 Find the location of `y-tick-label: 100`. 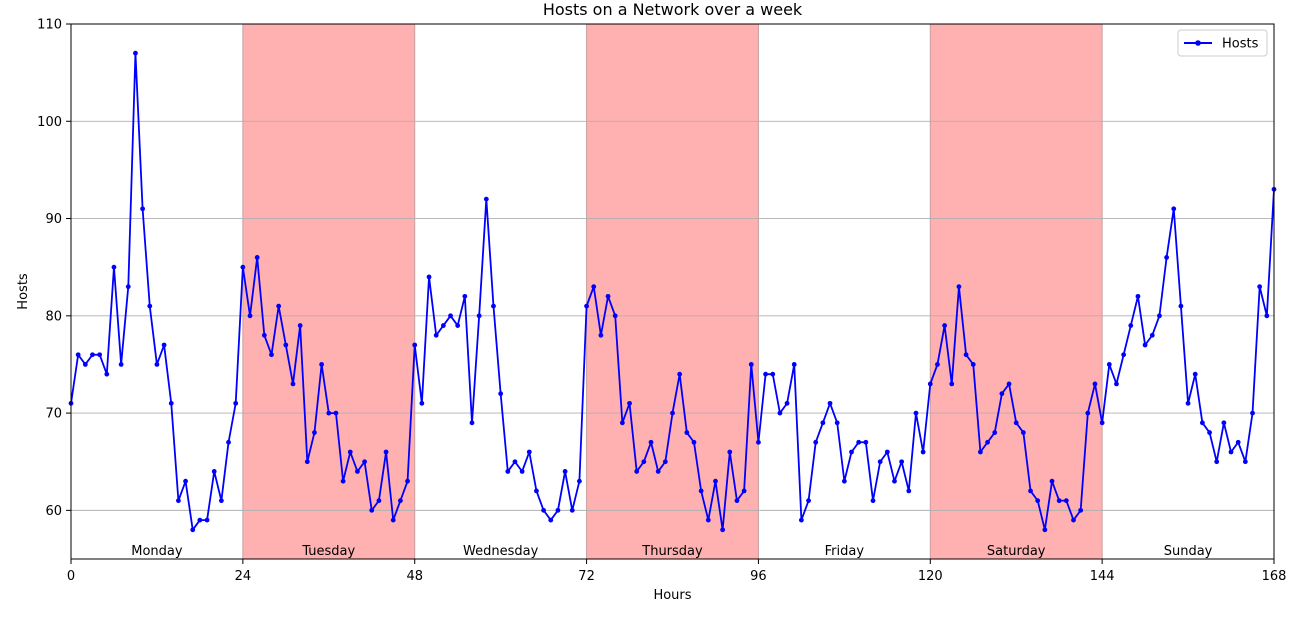

y-tick-label: 100 is located at coordinates (49, 122).